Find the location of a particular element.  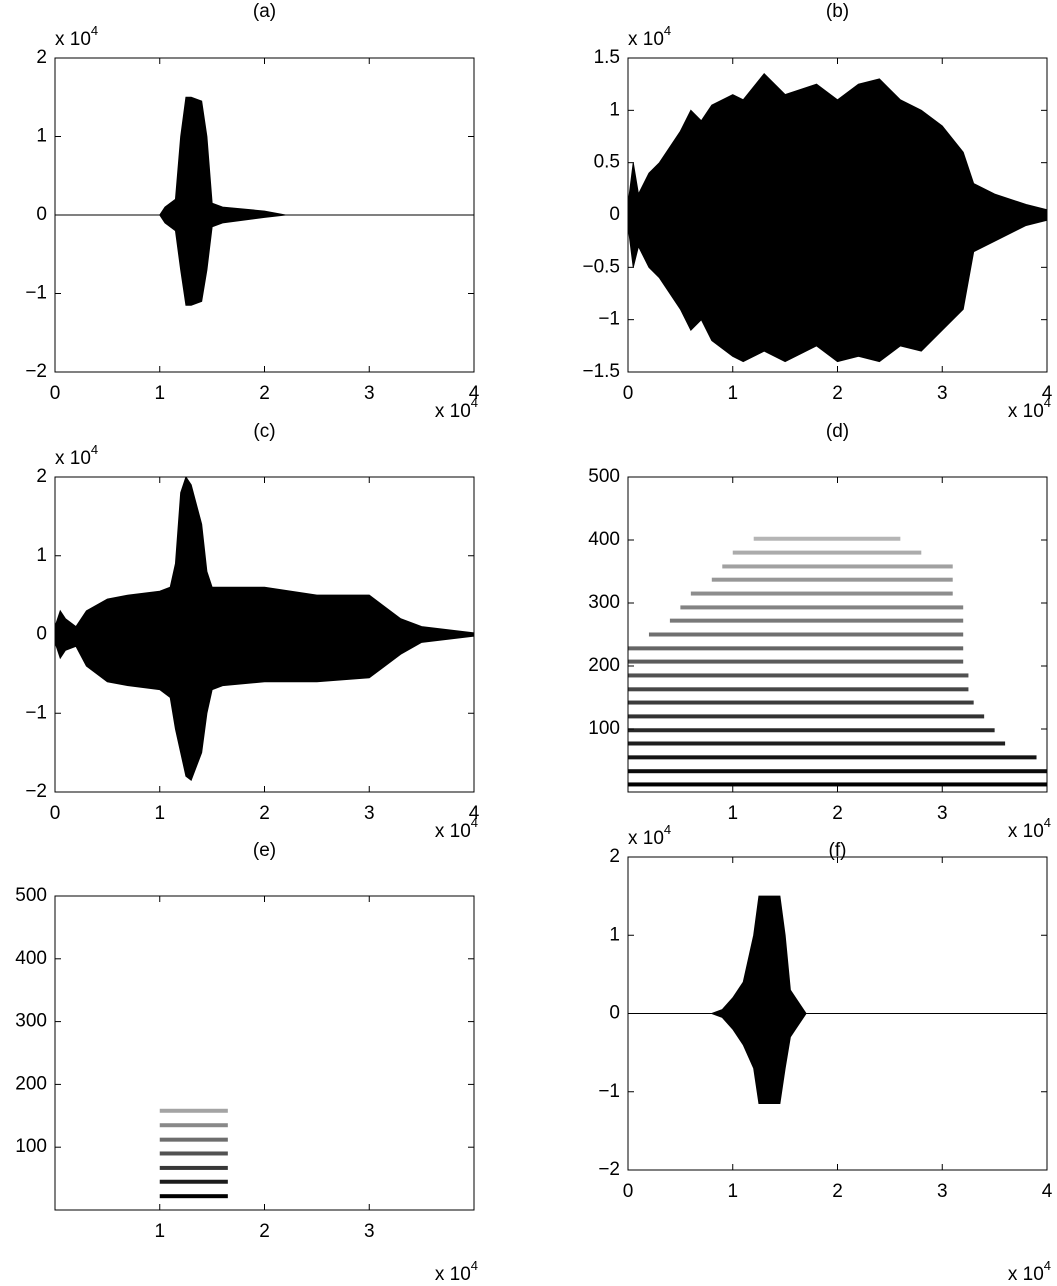

axes-frame is located at coordinates (264, 1053).